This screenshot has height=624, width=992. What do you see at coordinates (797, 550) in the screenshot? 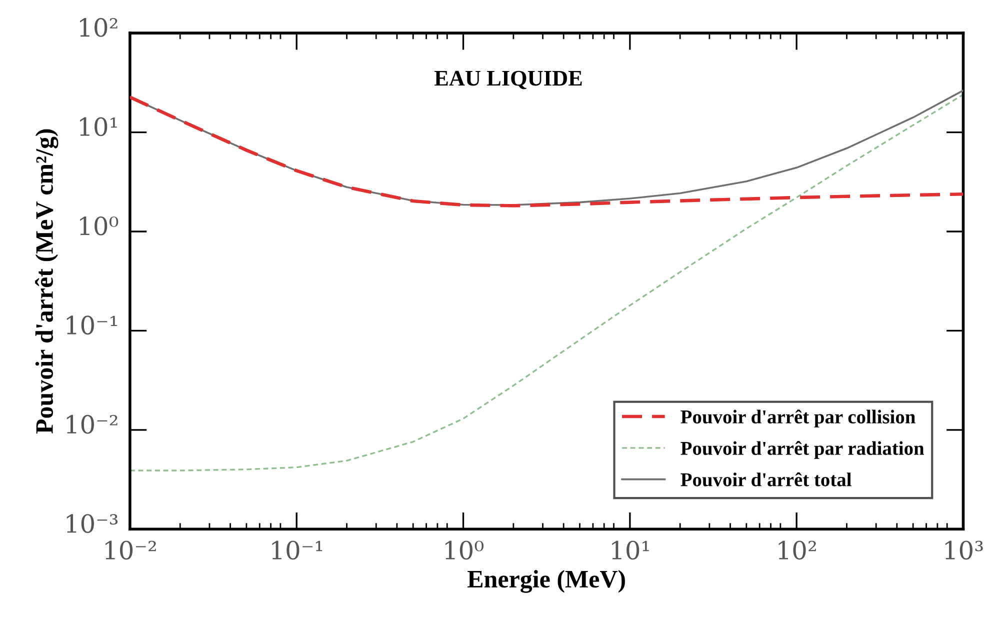
I see `x-tick-label: 10²` at bounding box center [797, 550].